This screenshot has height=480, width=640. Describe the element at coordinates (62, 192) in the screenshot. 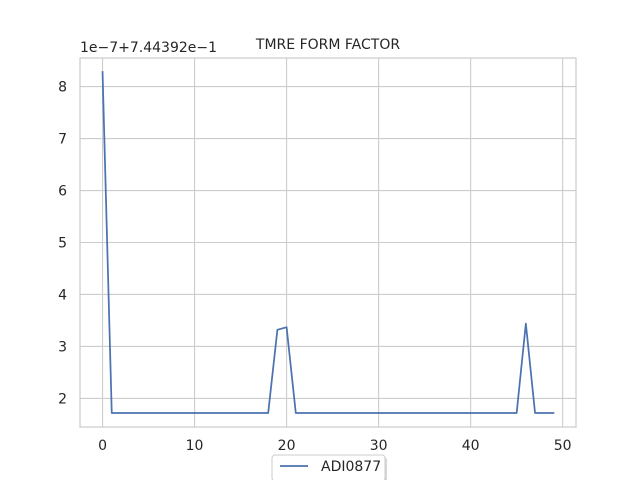

I see `y-tick-label: 6` at that location.